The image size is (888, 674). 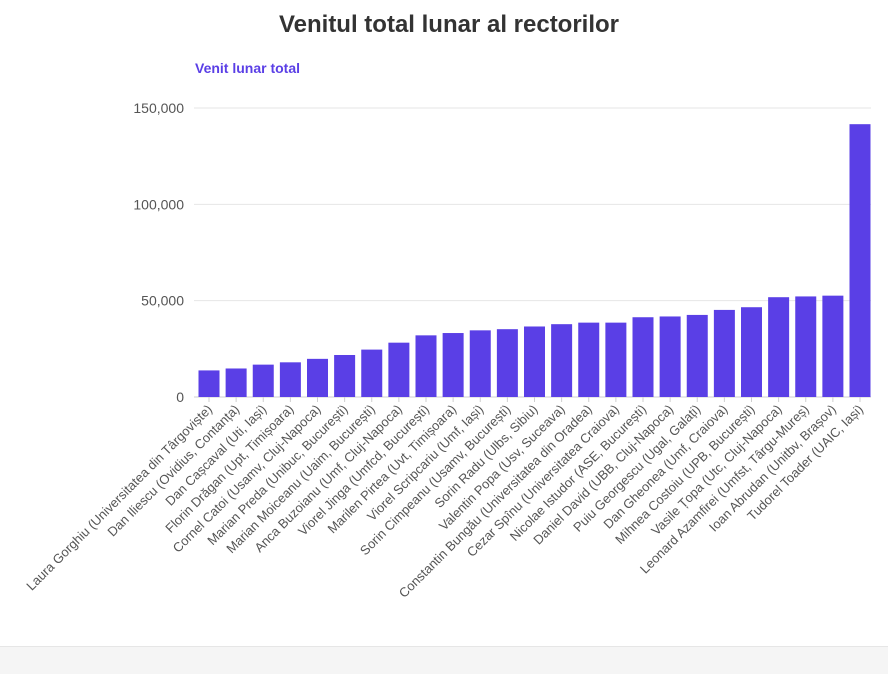 I want to click on chart-title: Venitul total lunar al rectorilor, so click(x=449, y=24).